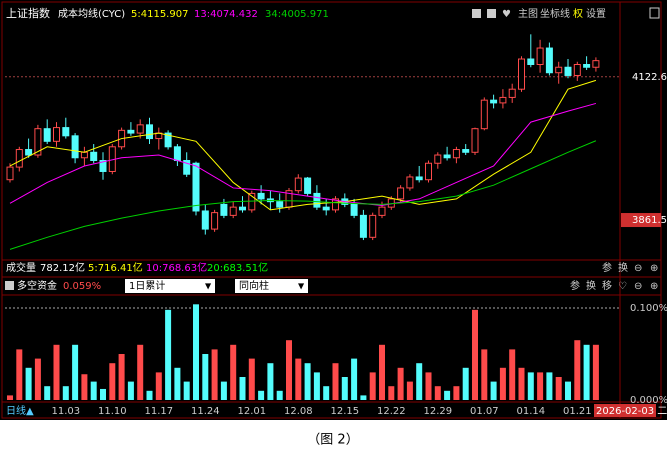 The height and width of the screenshot is (468, 667). I want to click on x-tick-label: 12.08, so click(298, 411).